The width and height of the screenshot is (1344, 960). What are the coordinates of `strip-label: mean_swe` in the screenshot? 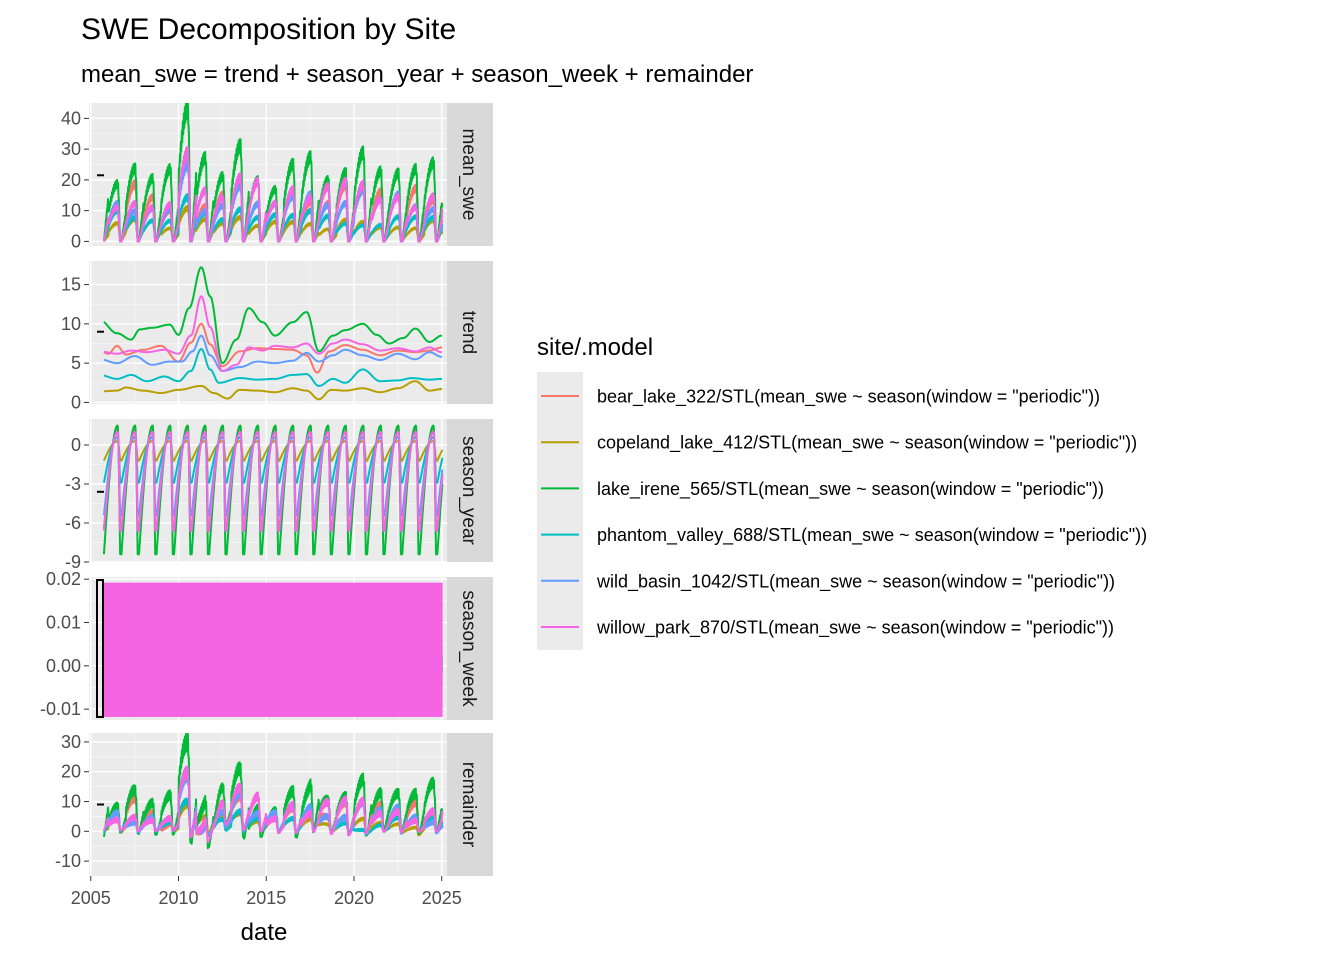 It's located at (468, 175).